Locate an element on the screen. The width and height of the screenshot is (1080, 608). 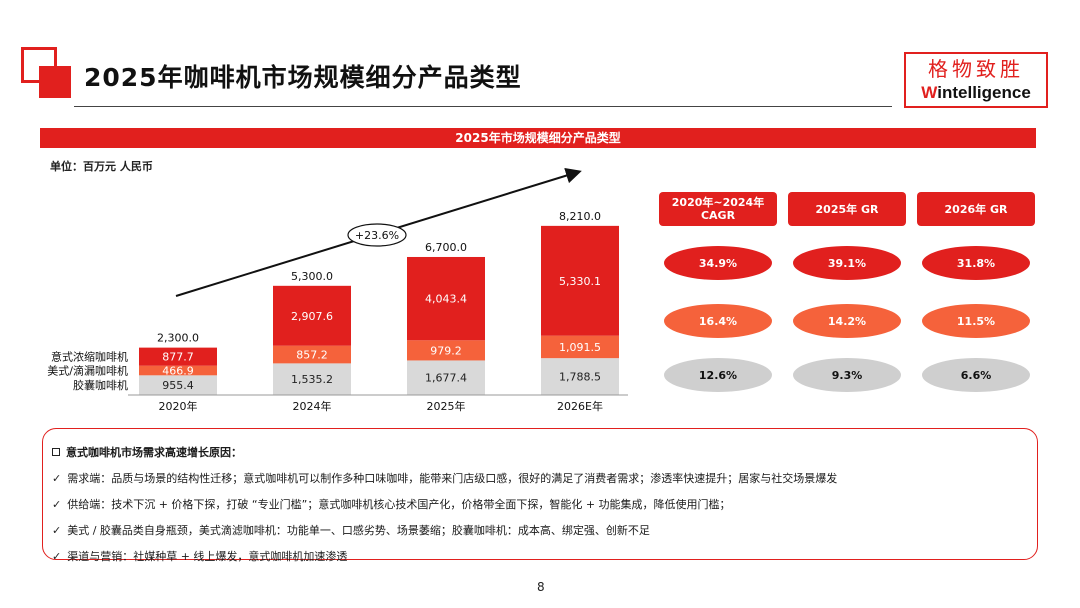
bar-value-label: 1,091.5 is located at coordinates (580, 347).